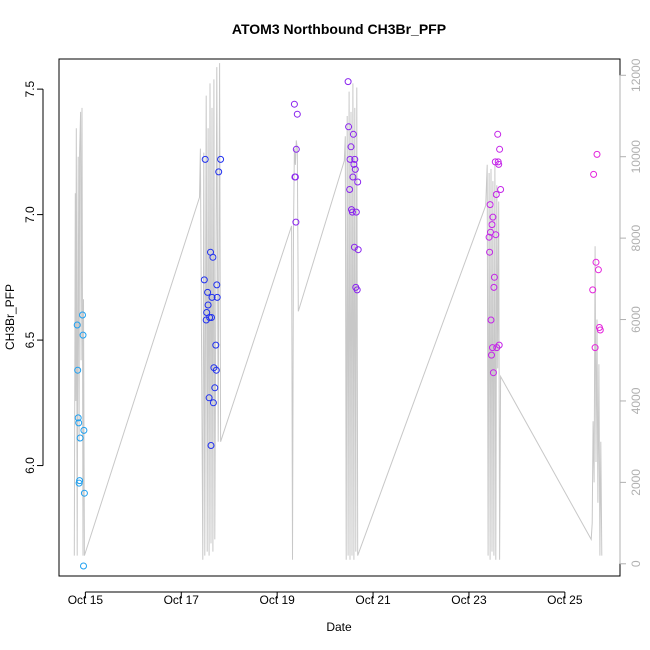  What do you see at coordinates (339, 627) in the screenshot?
I see `x-axis-label: Date` at bounding box center [339, 627].